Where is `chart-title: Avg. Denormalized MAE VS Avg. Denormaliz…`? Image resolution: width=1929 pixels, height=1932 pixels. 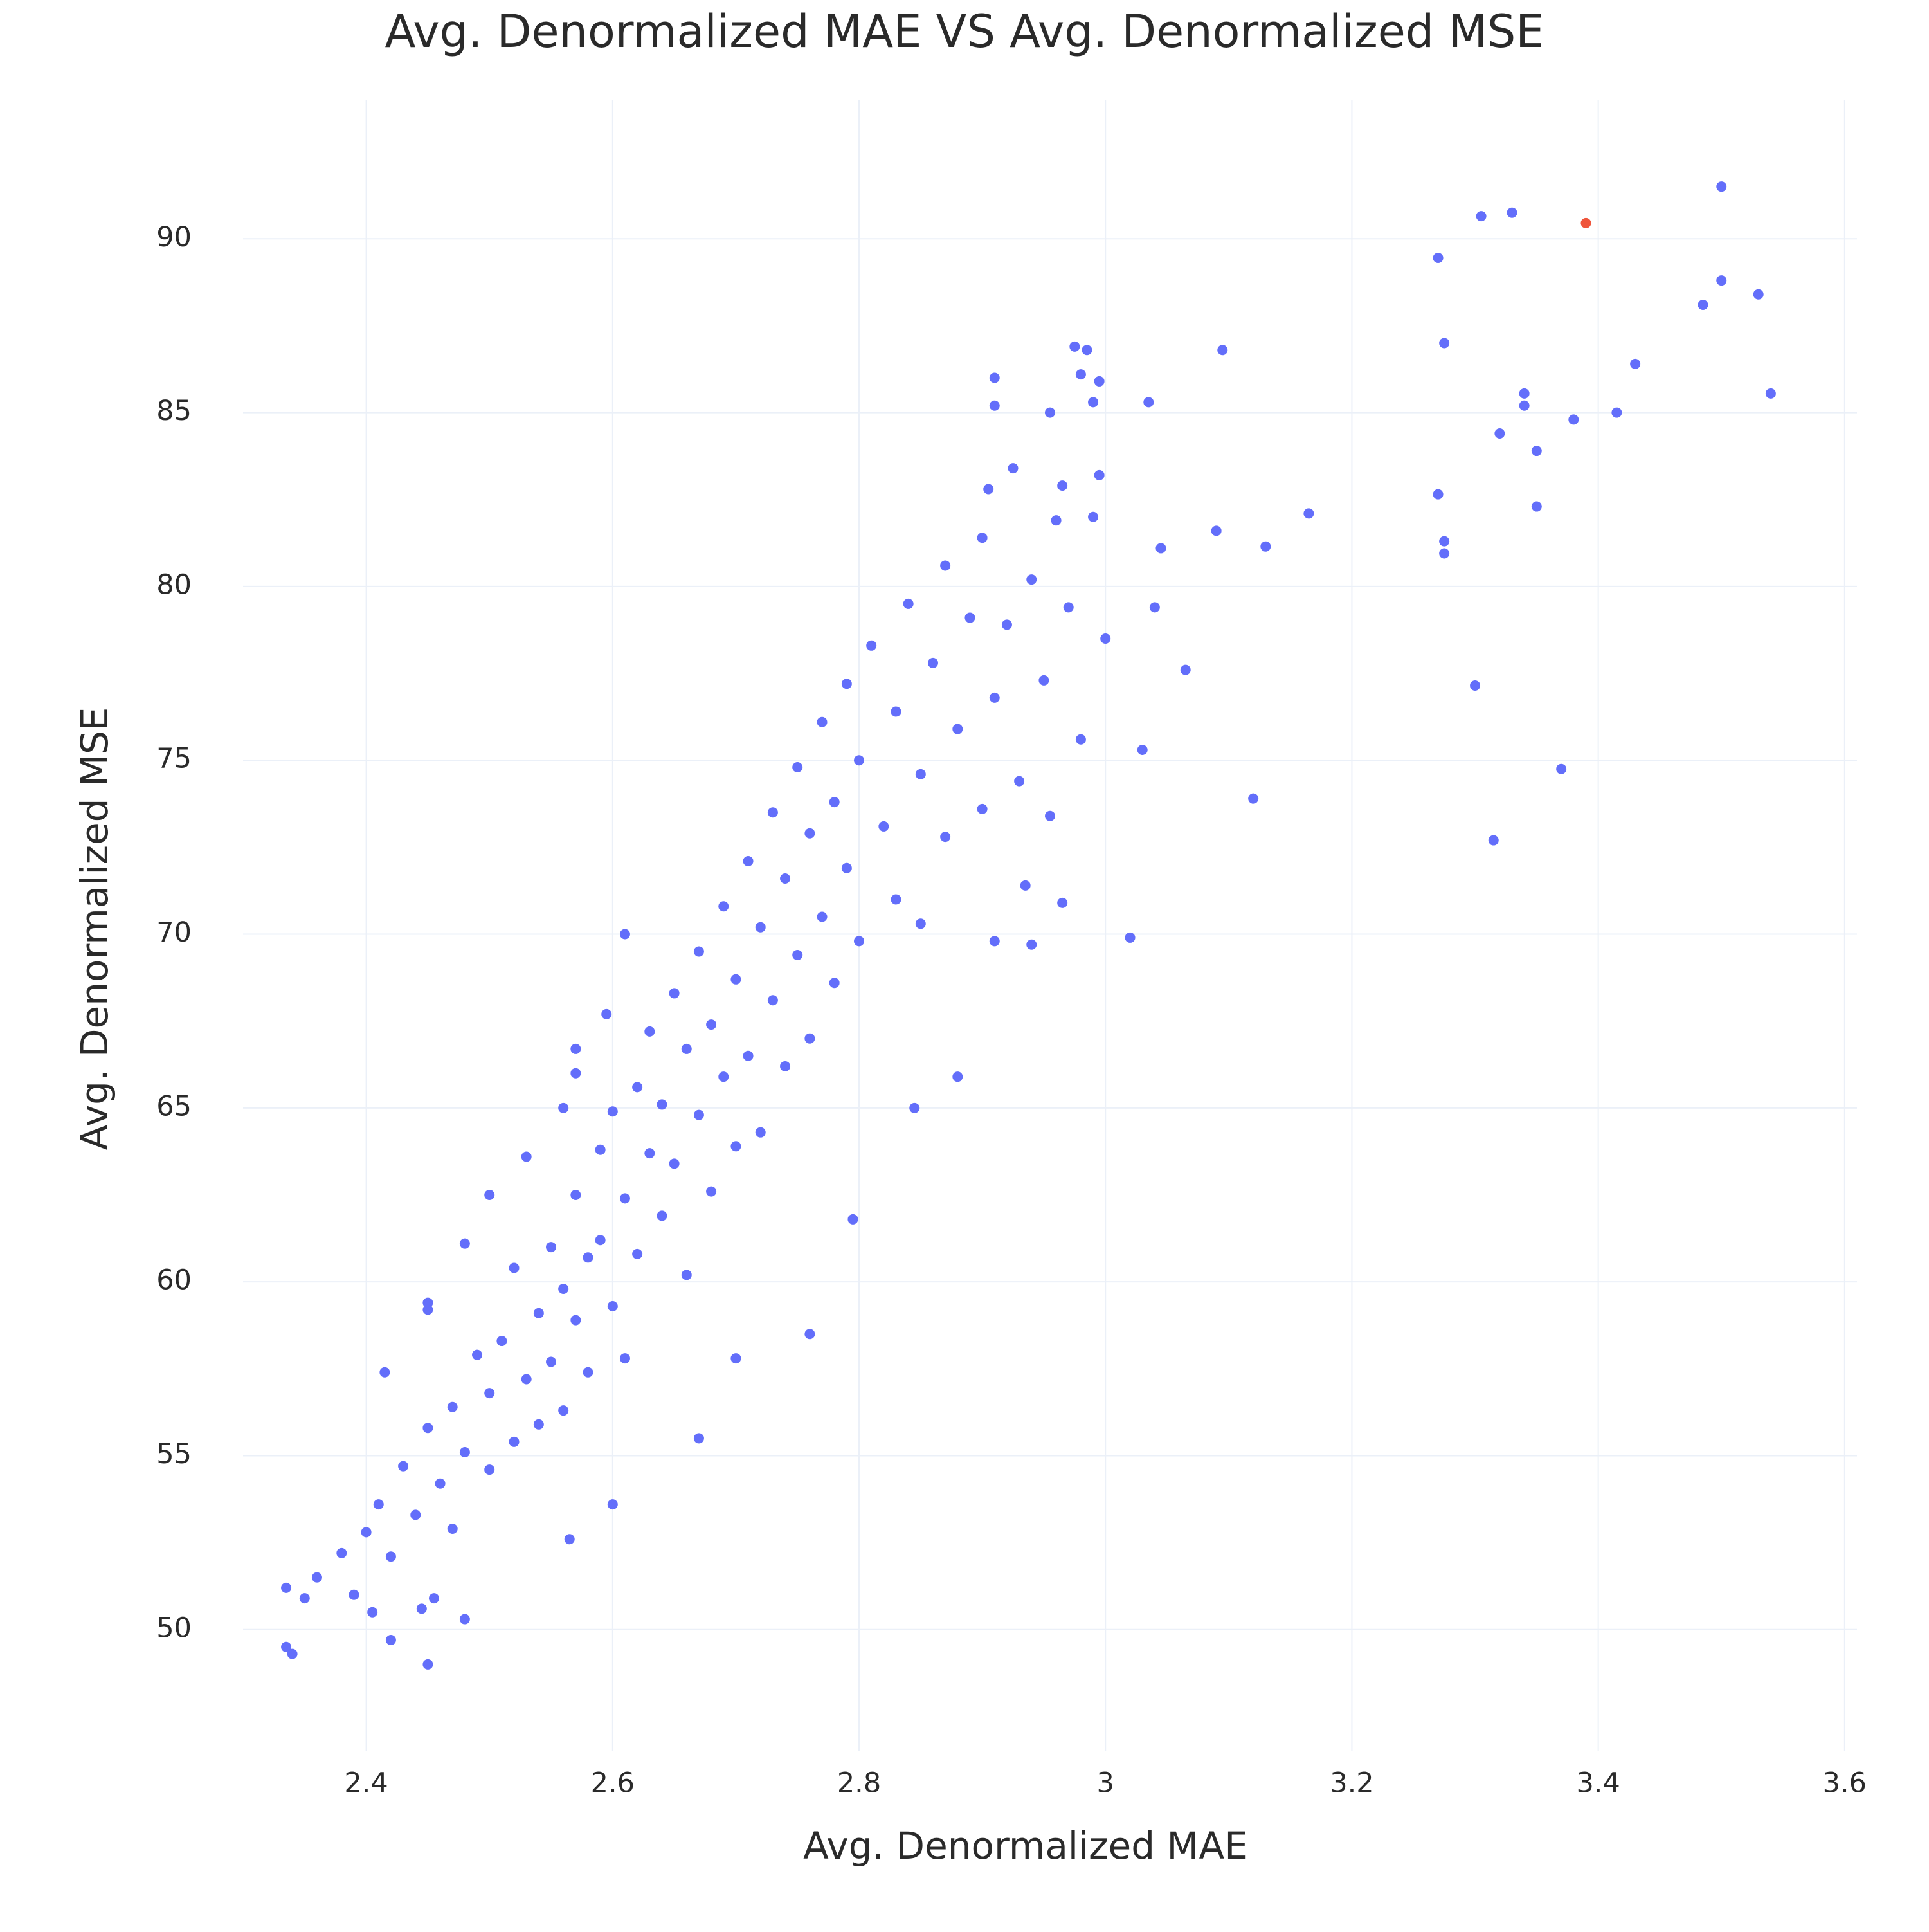
chart-title: Avg. Denormalized MAE VS Avg. Denormaliz… is located at coordinates (964, 32).